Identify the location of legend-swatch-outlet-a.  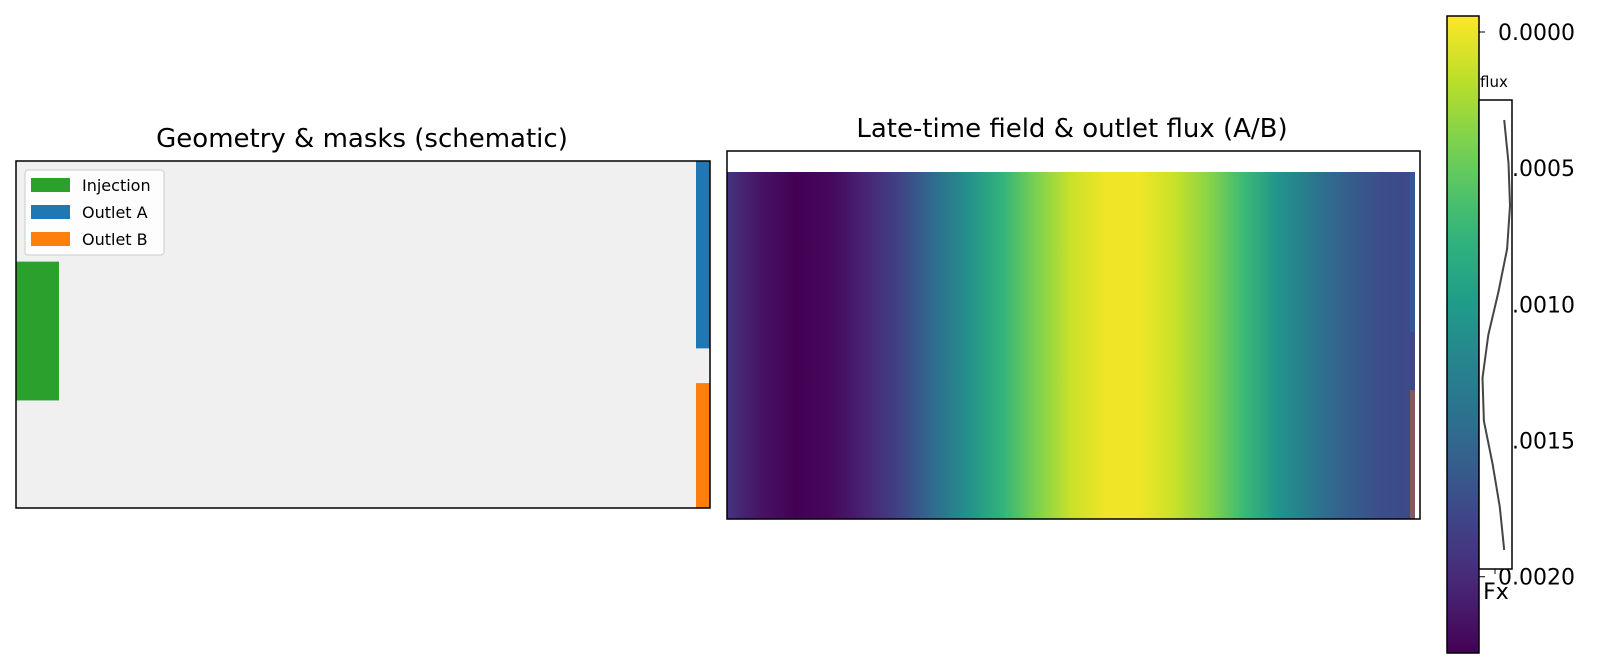
(50, 212).